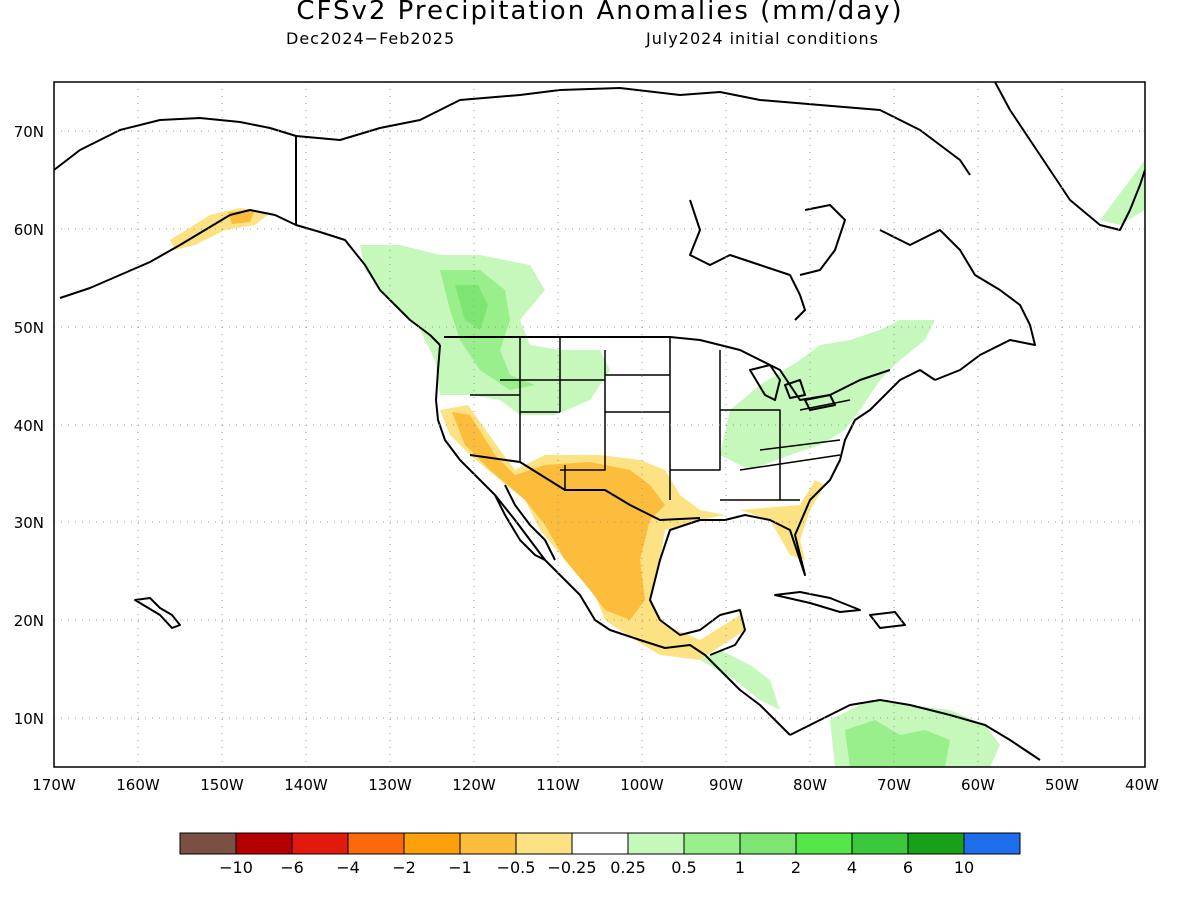  Describe the element at coordinates (782, 520) in the screenshot. I see `dry-anomaly-florida` at that location.